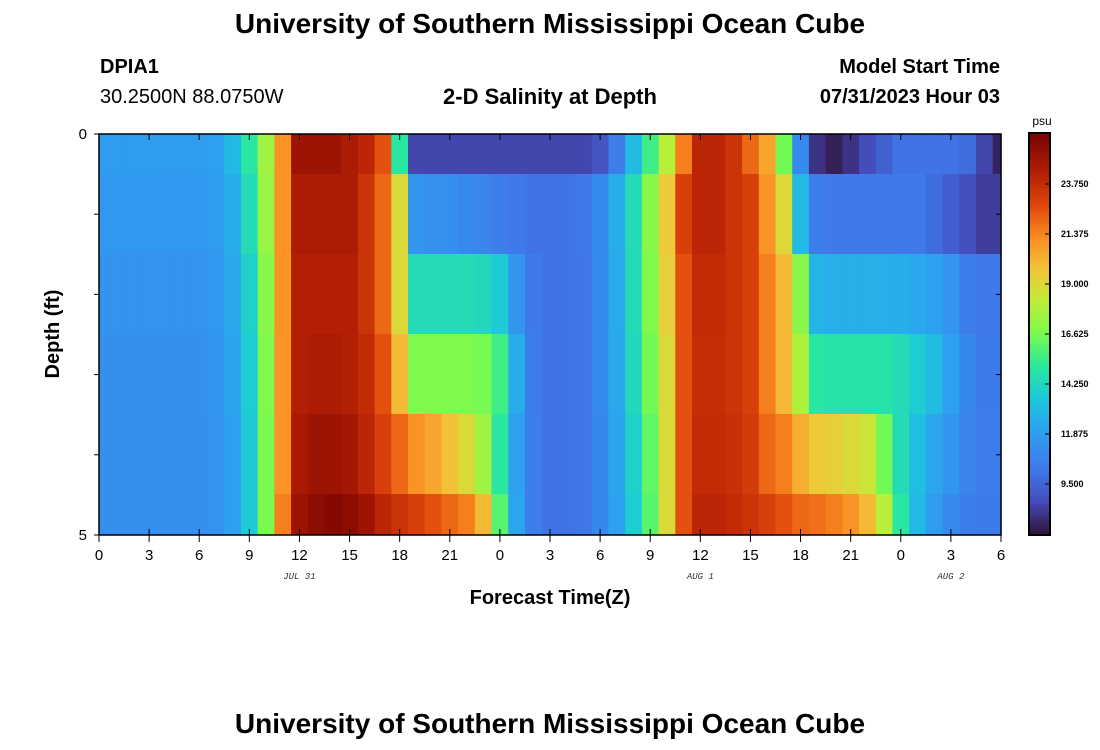 The image size is (1100, 750). Describe the element at coordinates (83, 134) in the screenshot. I see `y-tick-label: 0` at that location.